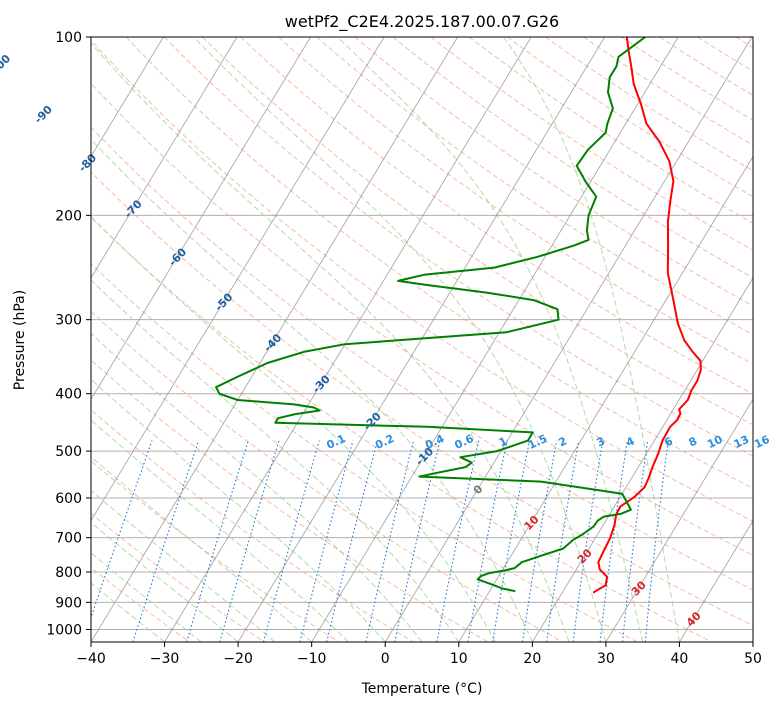 The width and height of the screenshot is (775, 708). I want to click on x-tick-label: −30, so click(165, 659).